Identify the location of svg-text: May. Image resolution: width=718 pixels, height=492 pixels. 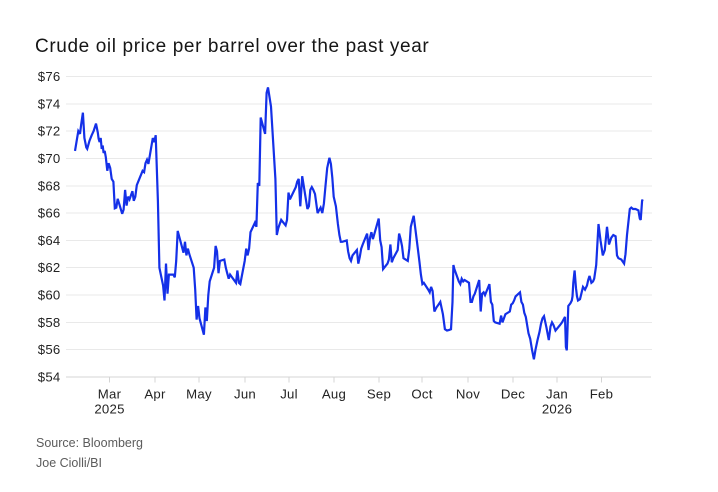
(199, 394).